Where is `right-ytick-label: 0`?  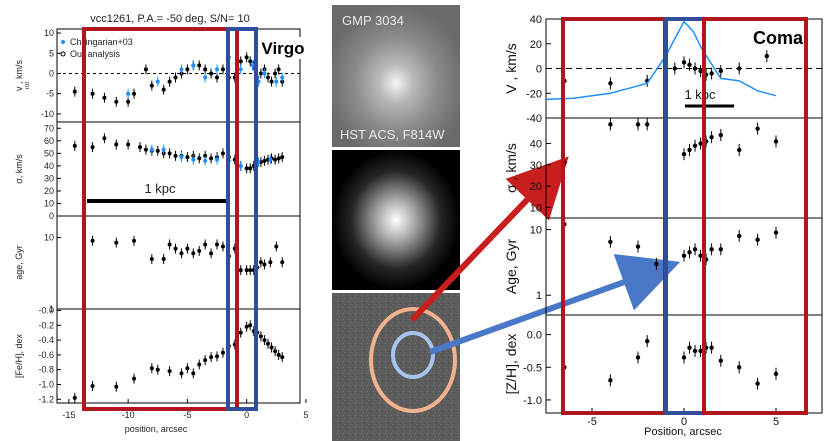 right-ytick-label: 0 is located at coordinates (539, 70).